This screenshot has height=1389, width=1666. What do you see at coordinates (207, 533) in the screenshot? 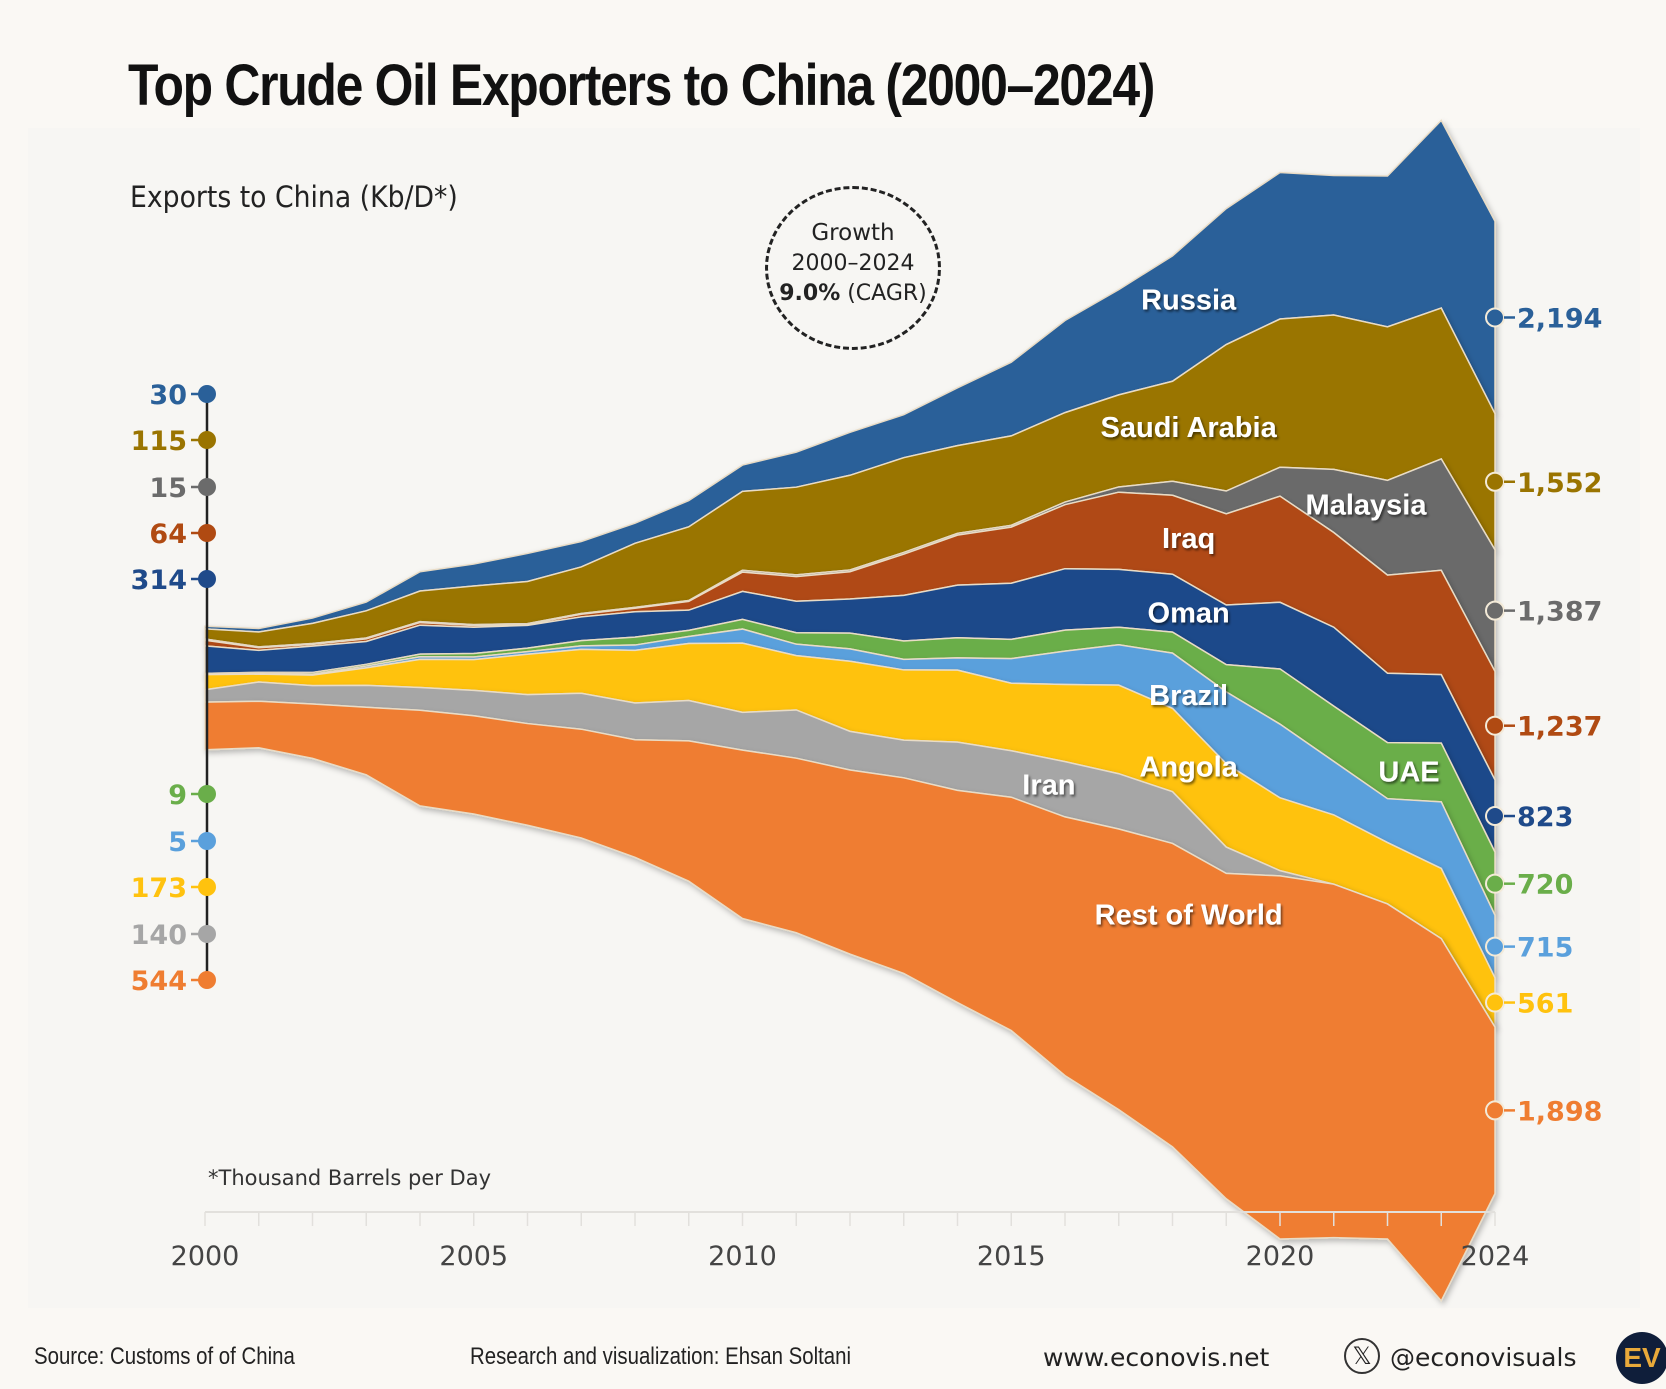
I see `start-dot-iraq` at bounding box center [207, 533].